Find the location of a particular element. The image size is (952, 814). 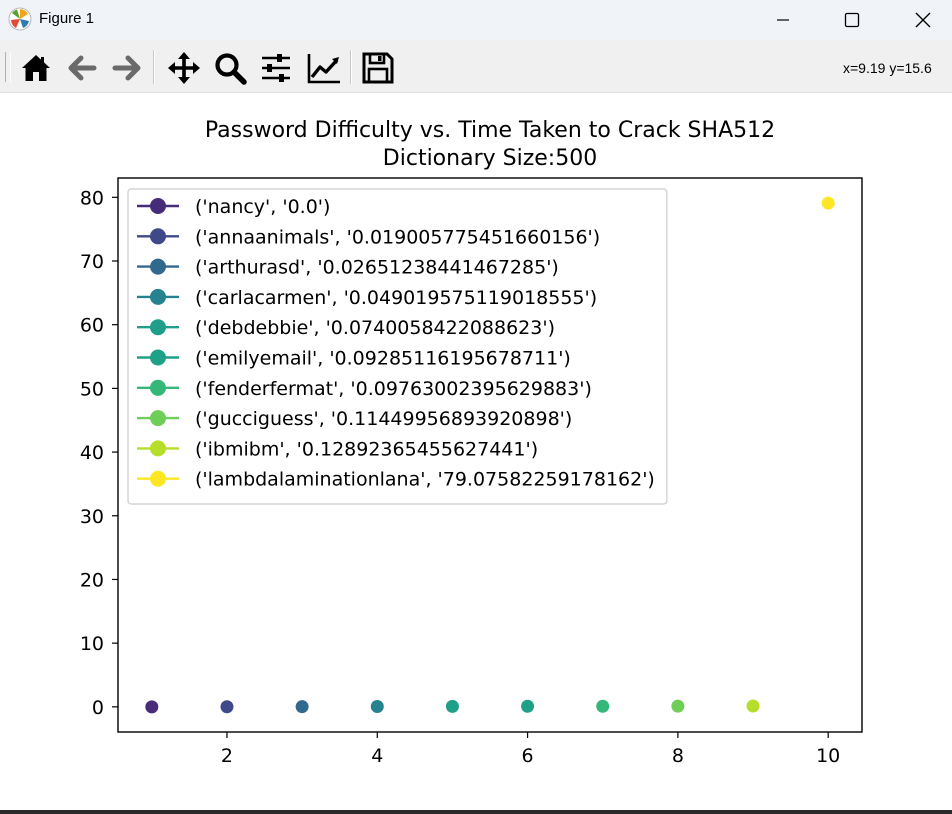

sliders-icon is located at coordinates (276, 68).